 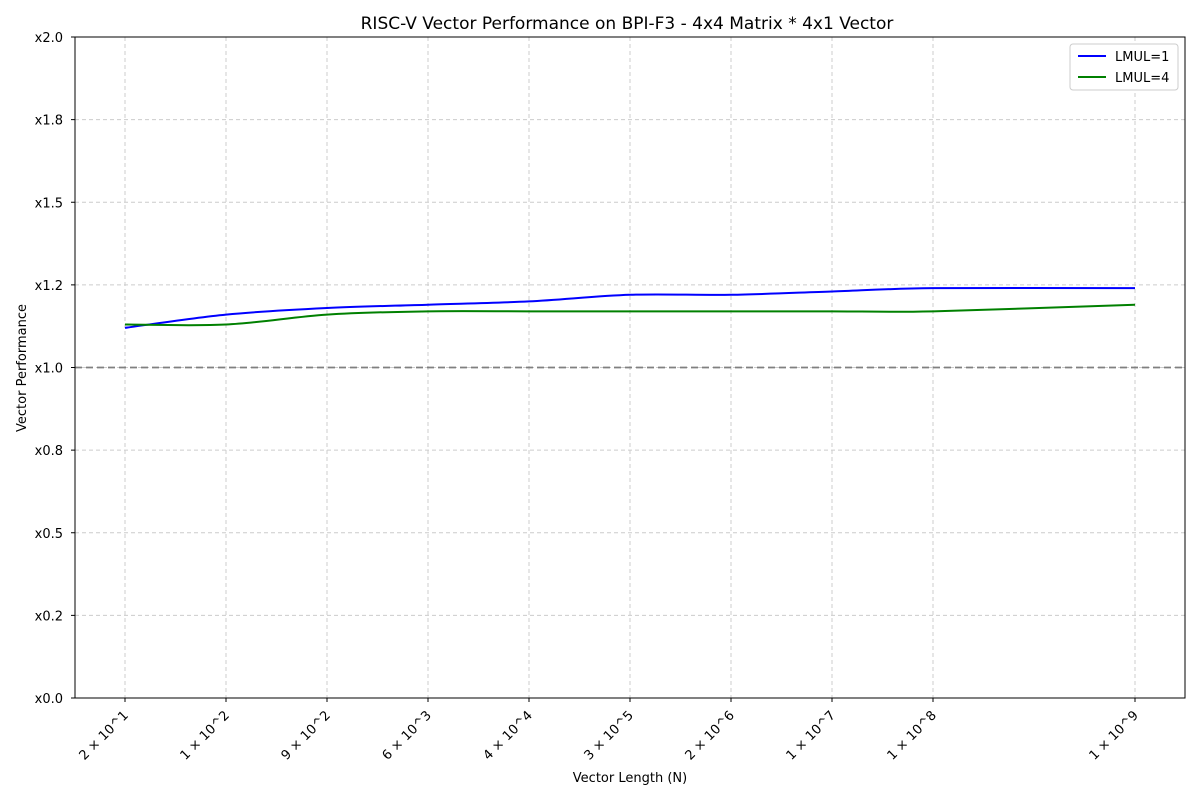 I want to click on legend: LMUL=1 LMUL=4, so click(x=1124, y=67).